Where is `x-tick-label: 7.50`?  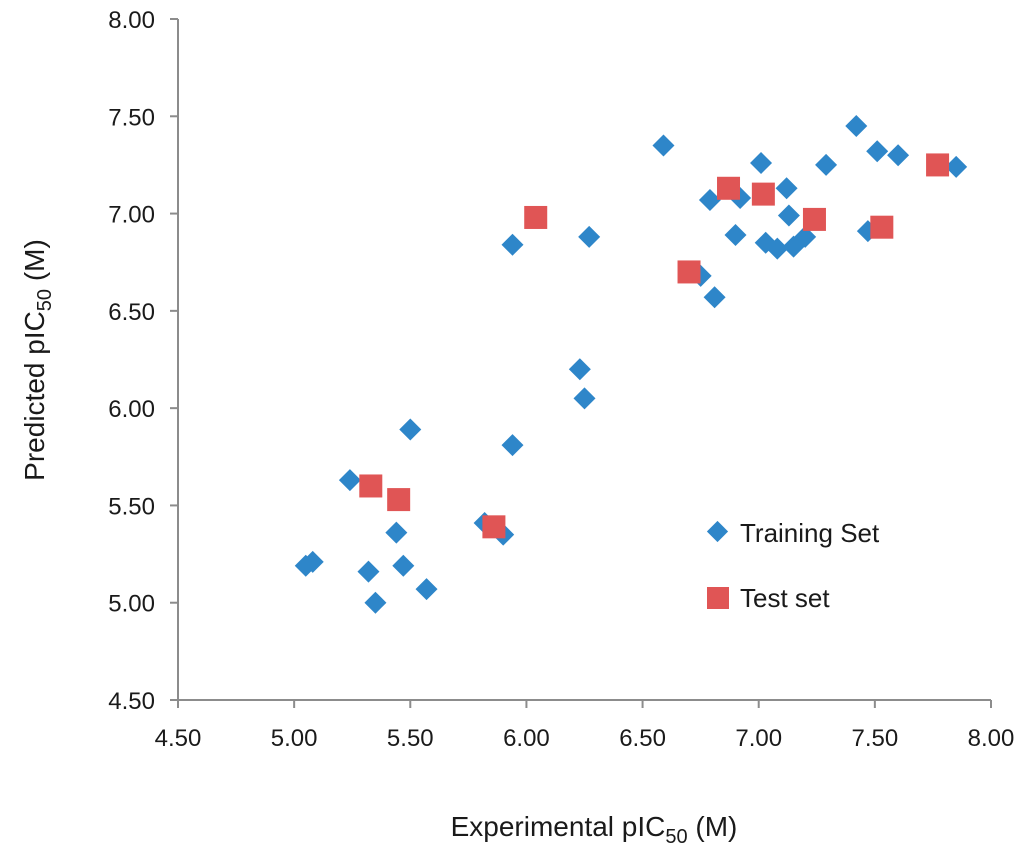
x-tick-label: 7.50 is located at coordinates (874, 738).